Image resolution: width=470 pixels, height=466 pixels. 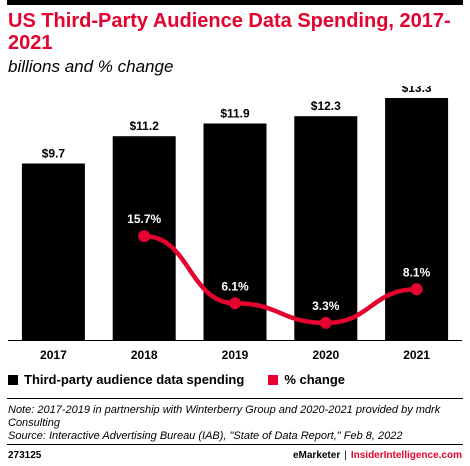 I want to click on x-tick-2021: 2021, so click(x=416, y=355).